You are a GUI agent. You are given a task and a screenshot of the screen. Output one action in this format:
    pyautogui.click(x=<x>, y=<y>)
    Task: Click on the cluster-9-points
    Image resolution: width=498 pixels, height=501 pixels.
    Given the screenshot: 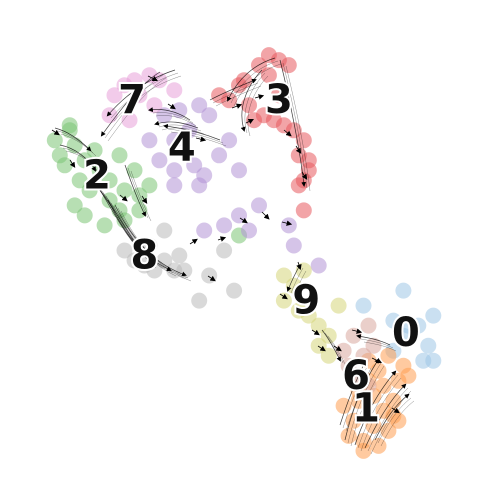 What is the action you would take?
    pyautogui.click(x=311, y=313)
    